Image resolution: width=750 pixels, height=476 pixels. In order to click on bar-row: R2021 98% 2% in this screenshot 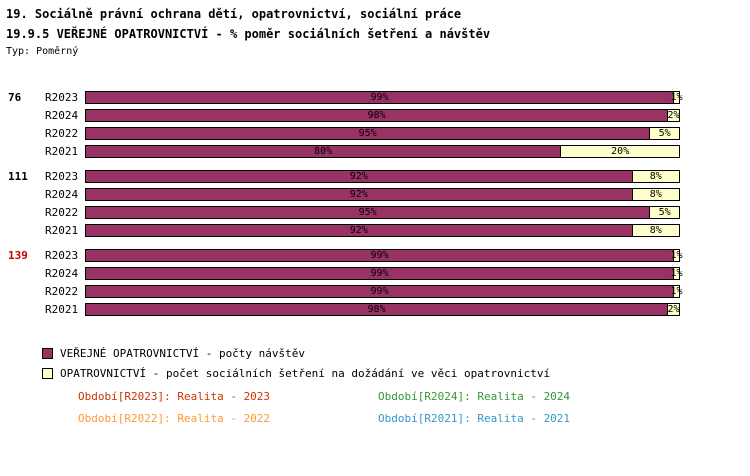, I will do `click(340, 309)`.